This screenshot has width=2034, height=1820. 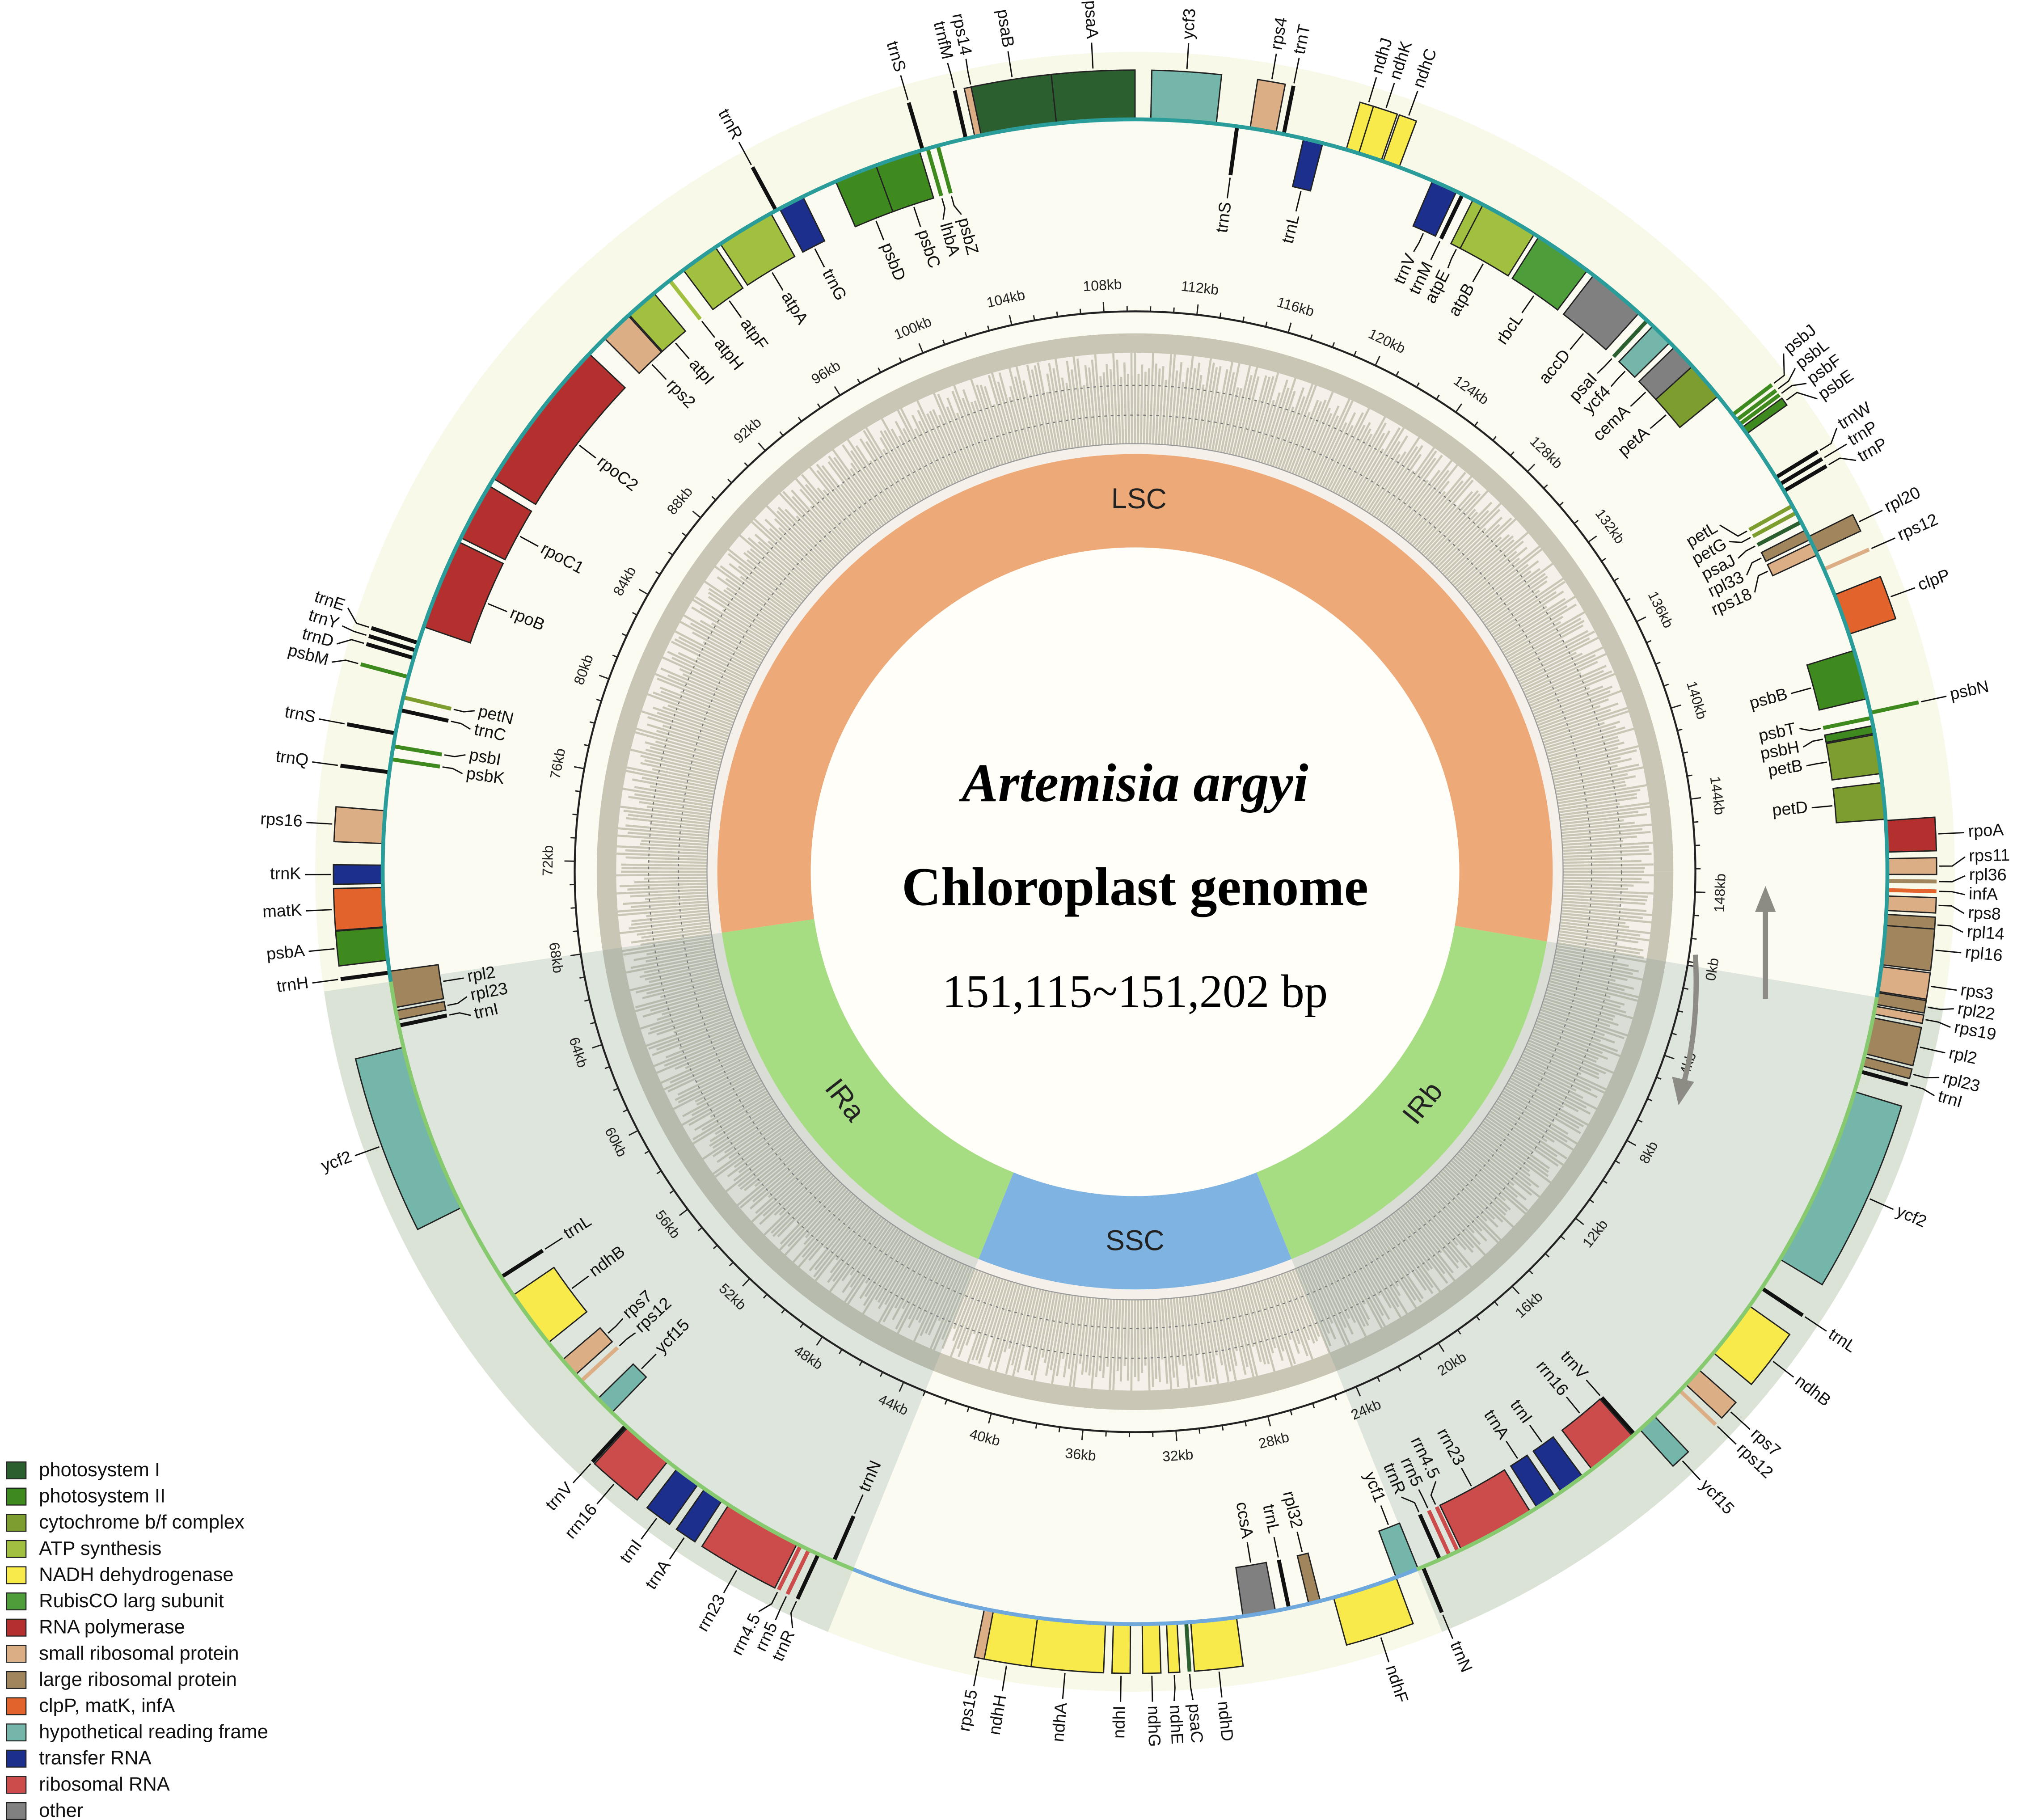 What do you see at coordinates (1135, 1241) in the screenshot?
I see `region-label: SSC` at bounding box center [1135, 1241].